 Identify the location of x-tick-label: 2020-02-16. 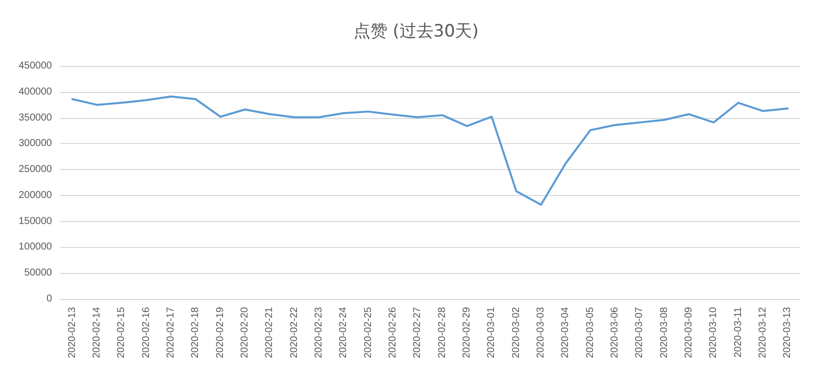
(146, 332).